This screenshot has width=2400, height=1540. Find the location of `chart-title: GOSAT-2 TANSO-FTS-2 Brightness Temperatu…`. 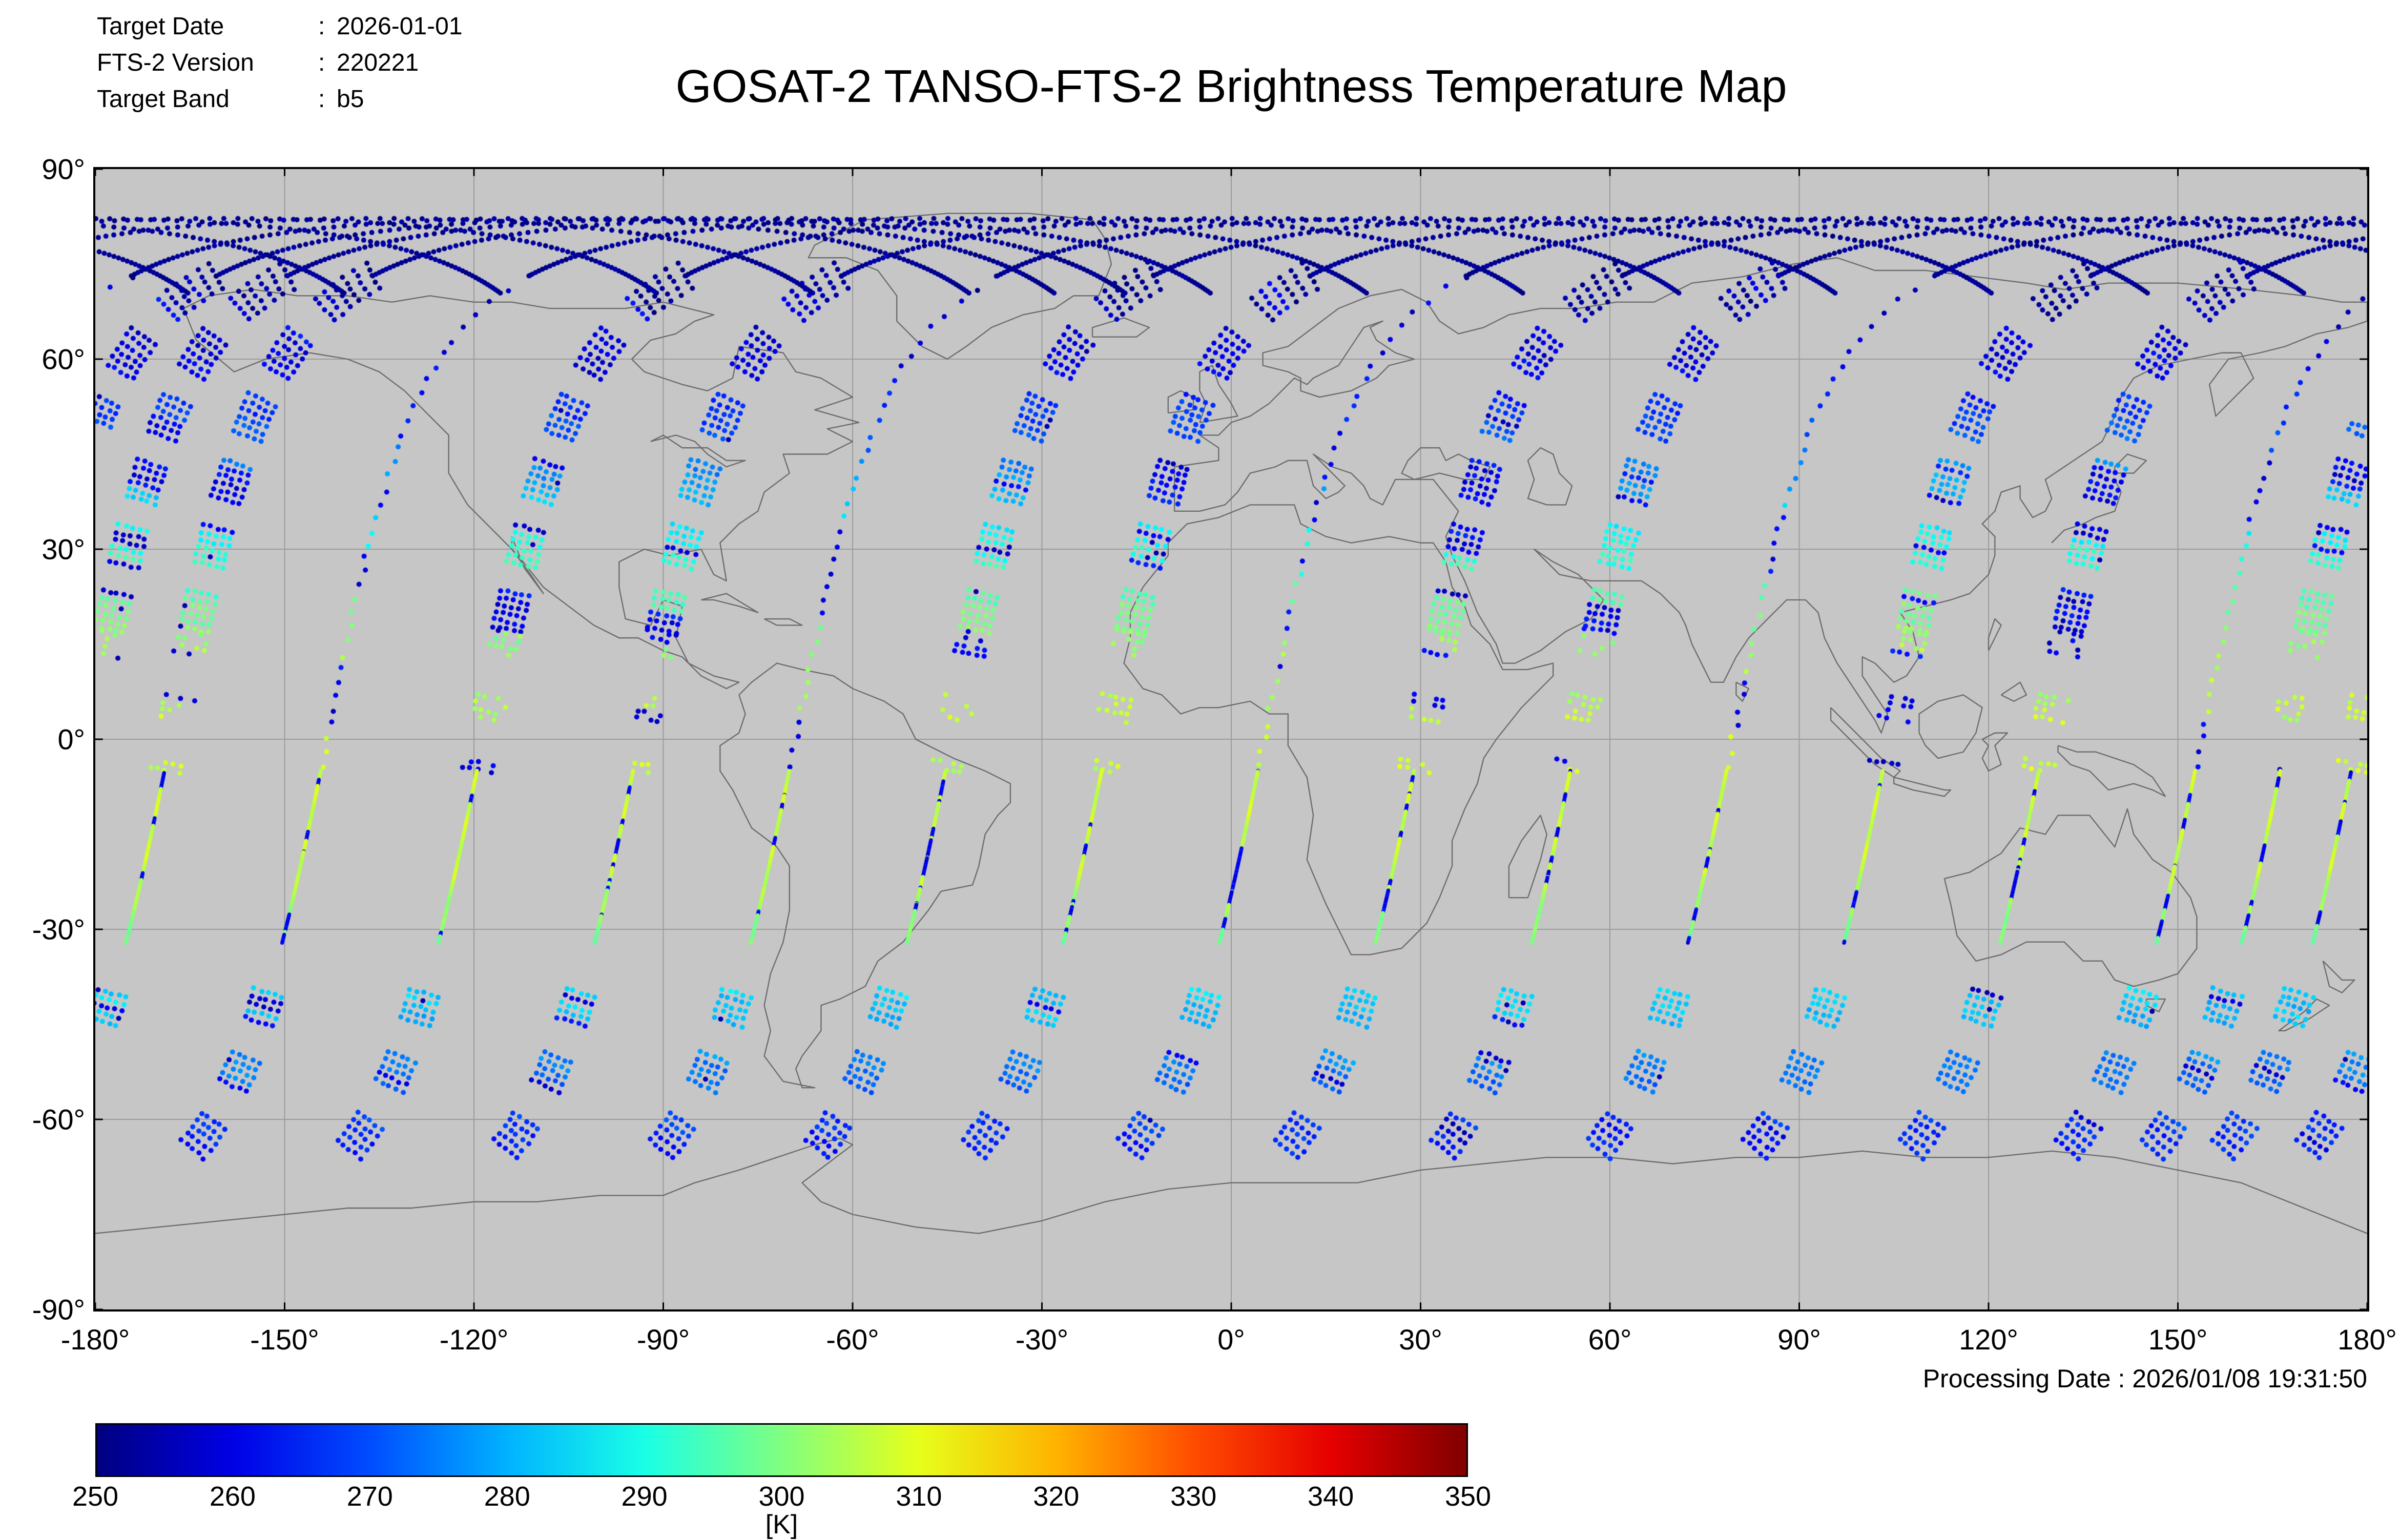

chart-title: GOSAT-2 TANSO-FTS-2 Brightness Temperatu… is located at coordinates (1231, 86).